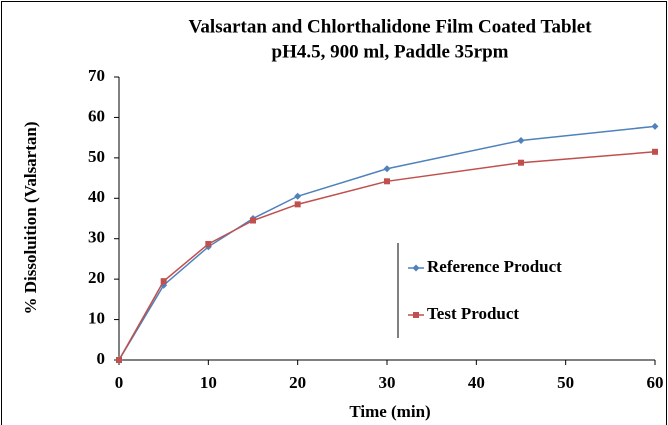 The height and width of the screenshot is (425, 668). What do you see at coordinates (96, 115) in the screenshot?
I see `y-tick-label: 60` at bounding box center [96, 115].